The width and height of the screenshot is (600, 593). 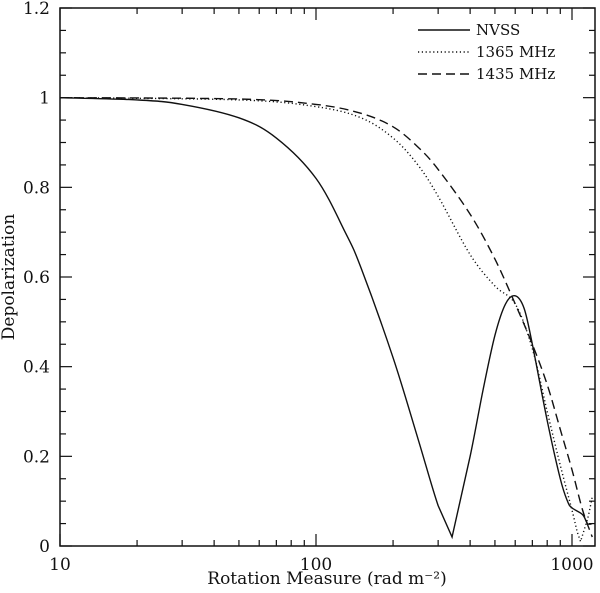 I want to click on legend-label: NVSS, so click(x=498, y=30).